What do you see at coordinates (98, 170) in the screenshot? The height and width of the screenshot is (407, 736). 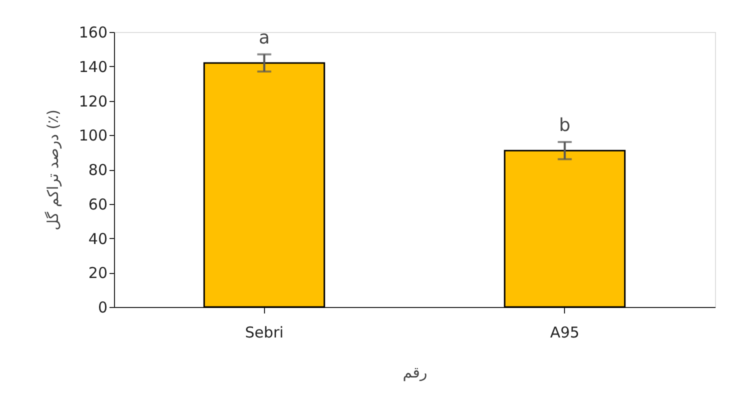 I see `y-tick-label: 80` at bounding box center [98, 170].